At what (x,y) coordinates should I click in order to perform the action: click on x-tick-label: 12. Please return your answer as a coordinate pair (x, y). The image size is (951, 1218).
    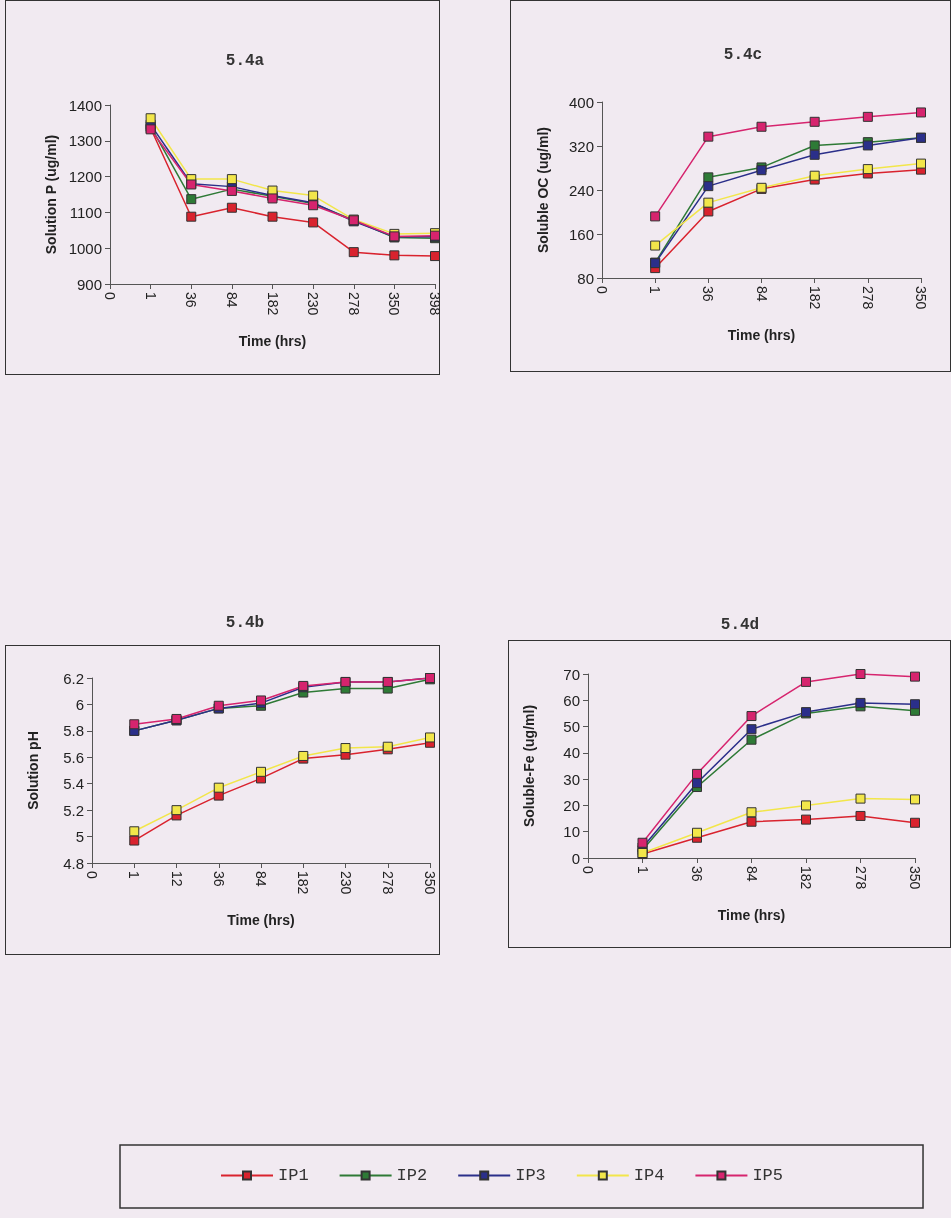
    Looking at the image, I should click on (176, 879).